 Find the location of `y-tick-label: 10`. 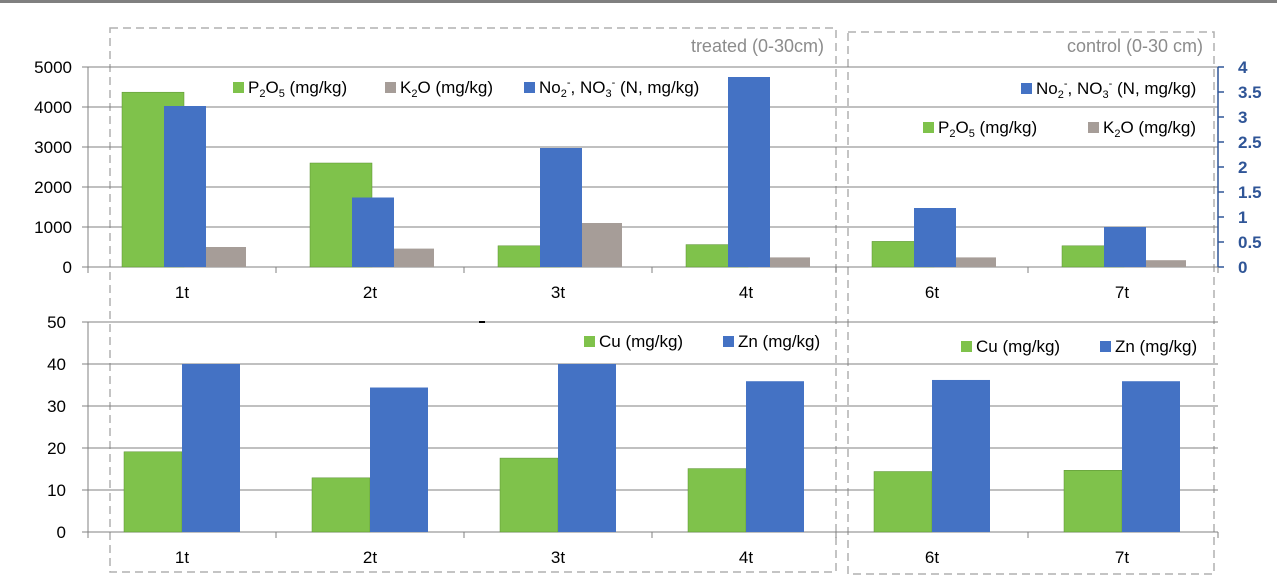

y-tick-label: 10 is located at coordinates (56, 490).